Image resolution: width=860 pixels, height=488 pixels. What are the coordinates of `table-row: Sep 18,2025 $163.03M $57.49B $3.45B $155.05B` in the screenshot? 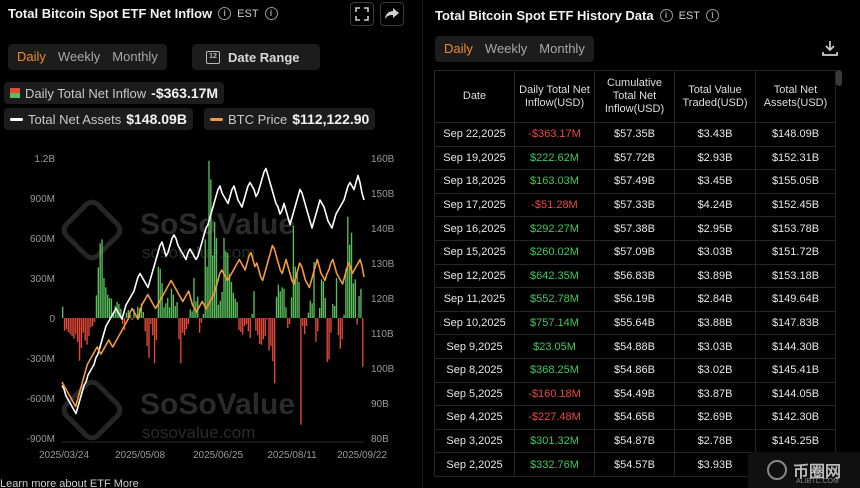 It's located at (635, 181).